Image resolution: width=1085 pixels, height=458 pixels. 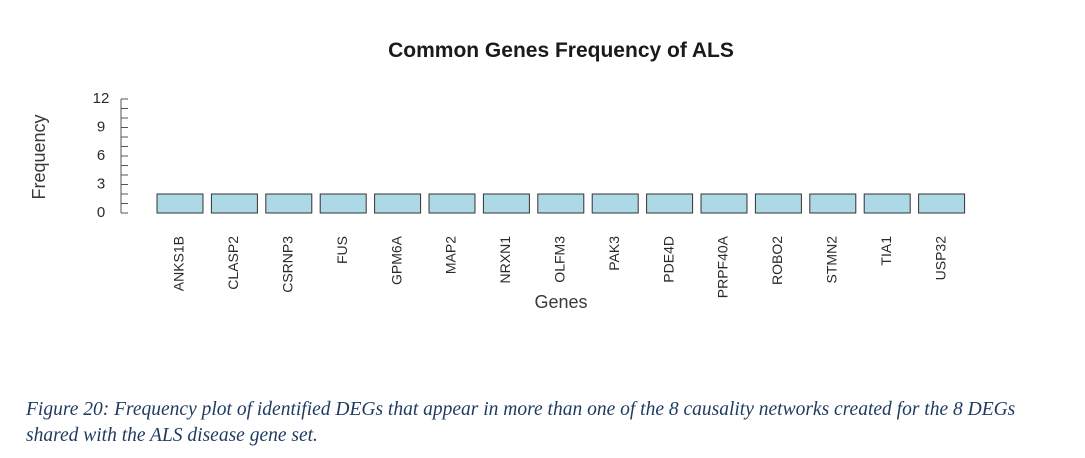 I want to click on bar-clasp2, so click(x=234, y=203).